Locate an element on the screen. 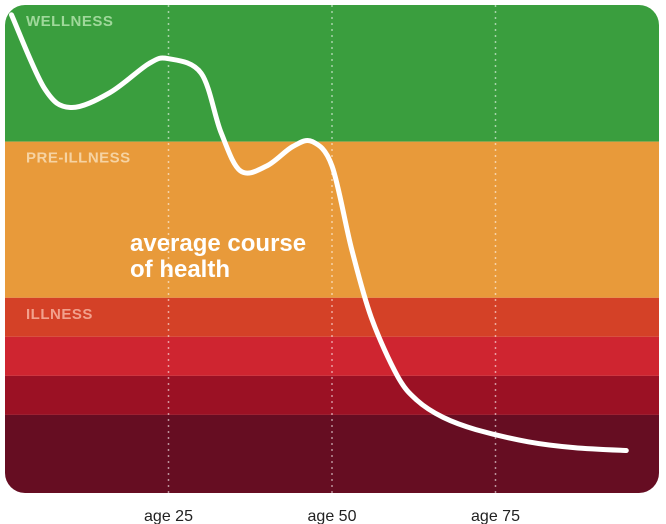 This screenshot has width=666, height=524. zone-label-pre-illness: PRE-ILLNESS is located at coordinates (78, 158).